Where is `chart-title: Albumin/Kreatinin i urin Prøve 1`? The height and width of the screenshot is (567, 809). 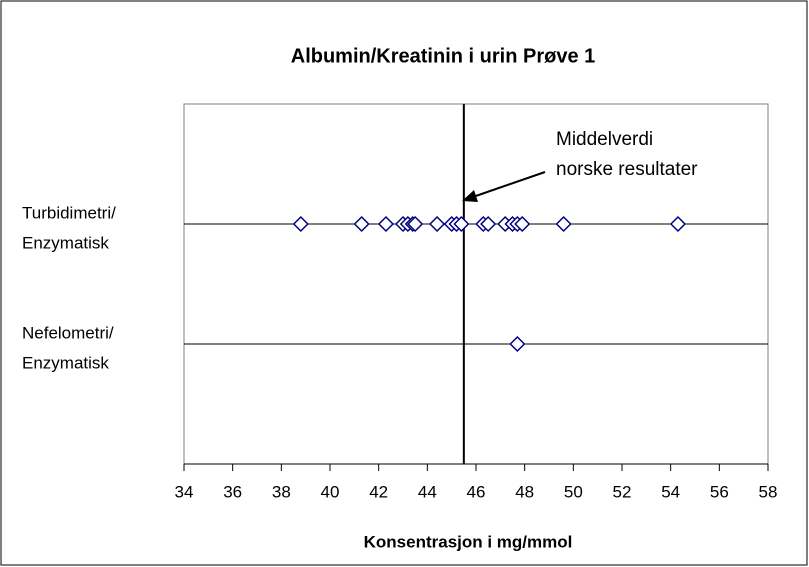 chart-title: Albumin/Kreatinin i urin Prøve 1 is located at coordinates (443, 56).